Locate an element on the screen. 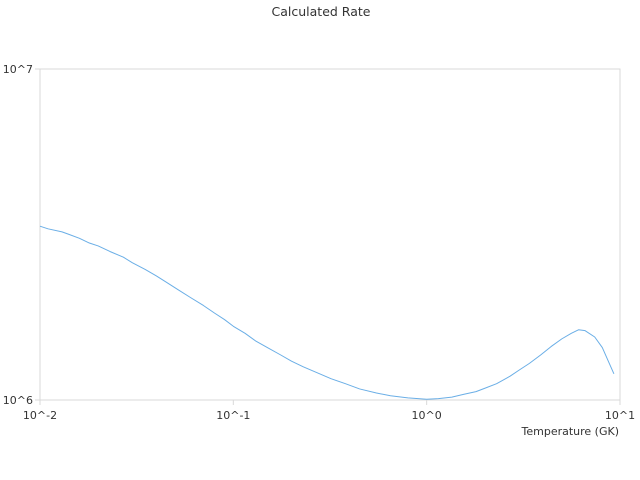  x-tick-label: 10^-1 is located at coordinates (233, 415).